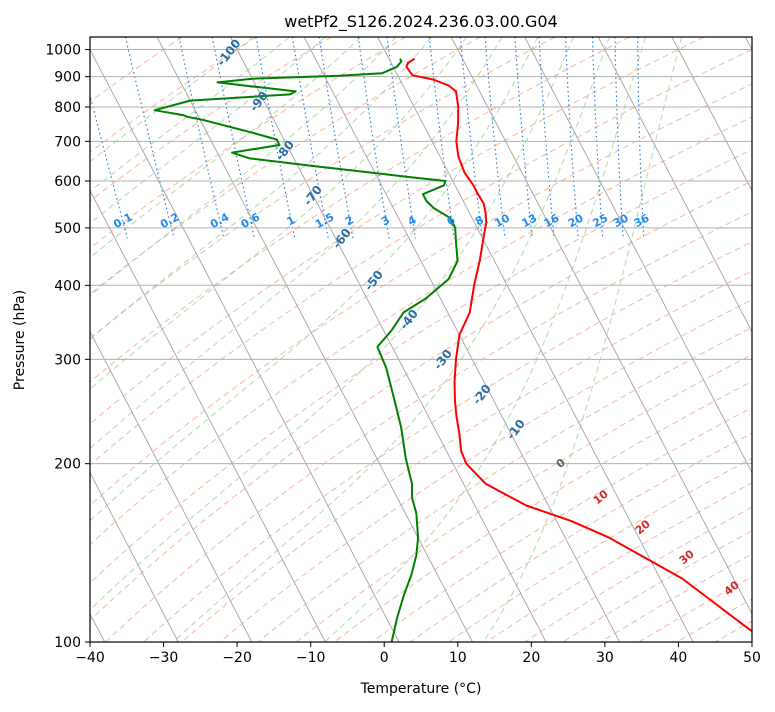 This screenshot has width=775, height=712. Describe the element at coordinates (67, 182) in the screenshot. I see `y-tick-label: 600` at that location.